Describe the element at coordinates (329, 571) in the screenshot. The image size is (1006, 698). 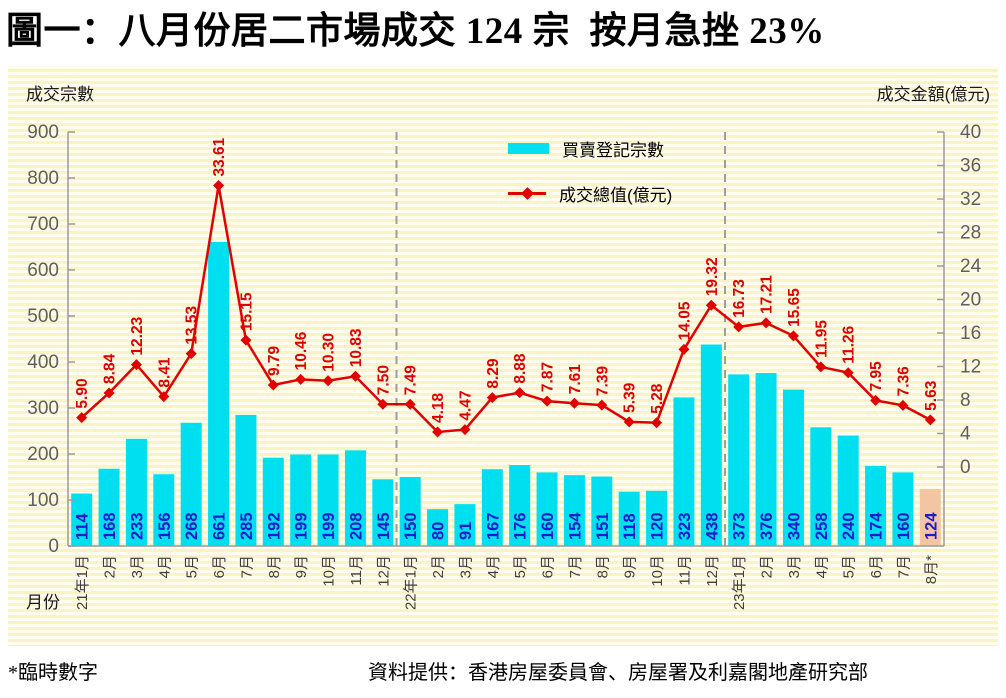
I see `x-axis-month-label: 10月` at that location.